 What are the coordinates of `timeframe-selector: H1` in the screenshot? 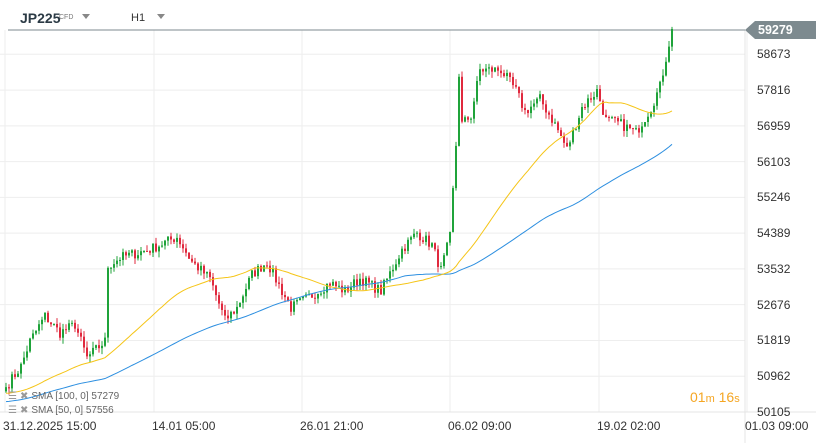 It's located at (138, 18).